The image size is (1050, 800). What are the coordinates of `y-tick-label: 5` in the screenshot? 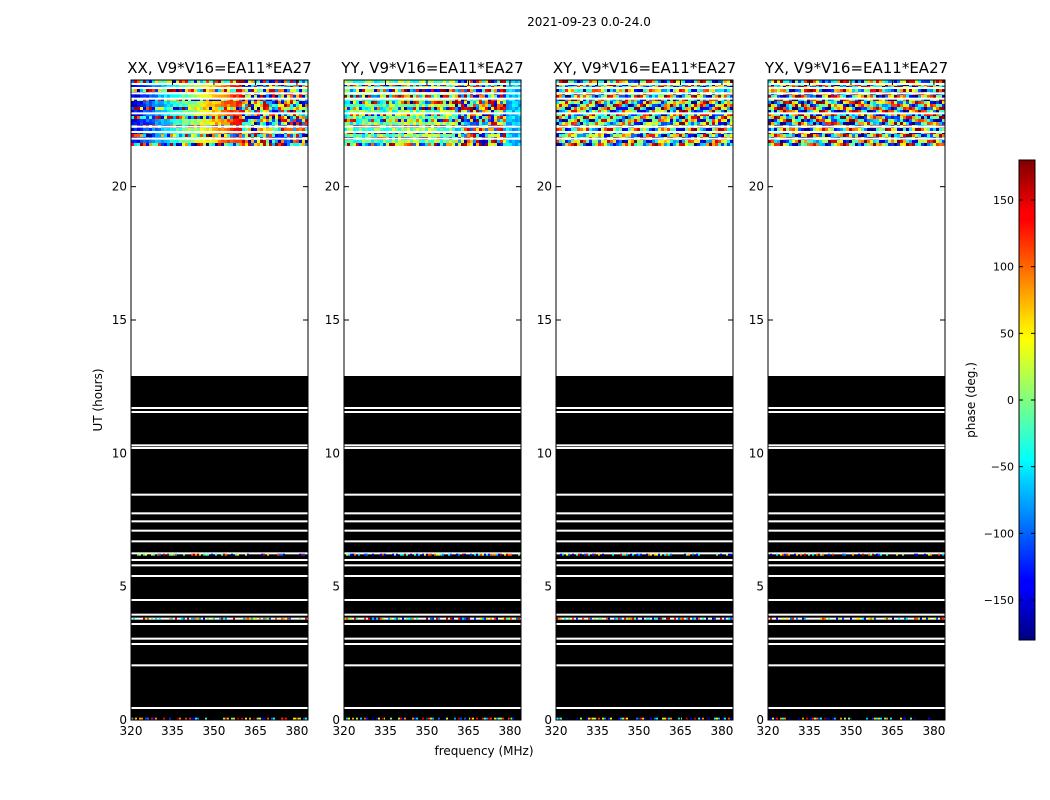 It's located at (548, 587).